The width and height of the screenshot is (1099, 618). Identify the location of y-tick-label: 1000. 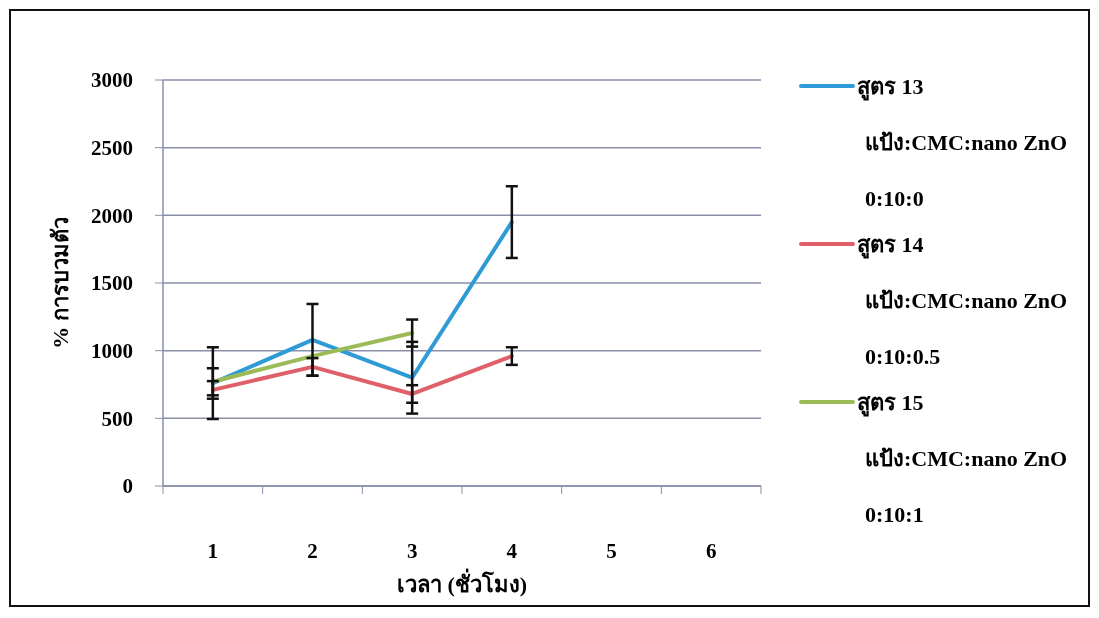
(112, 351).